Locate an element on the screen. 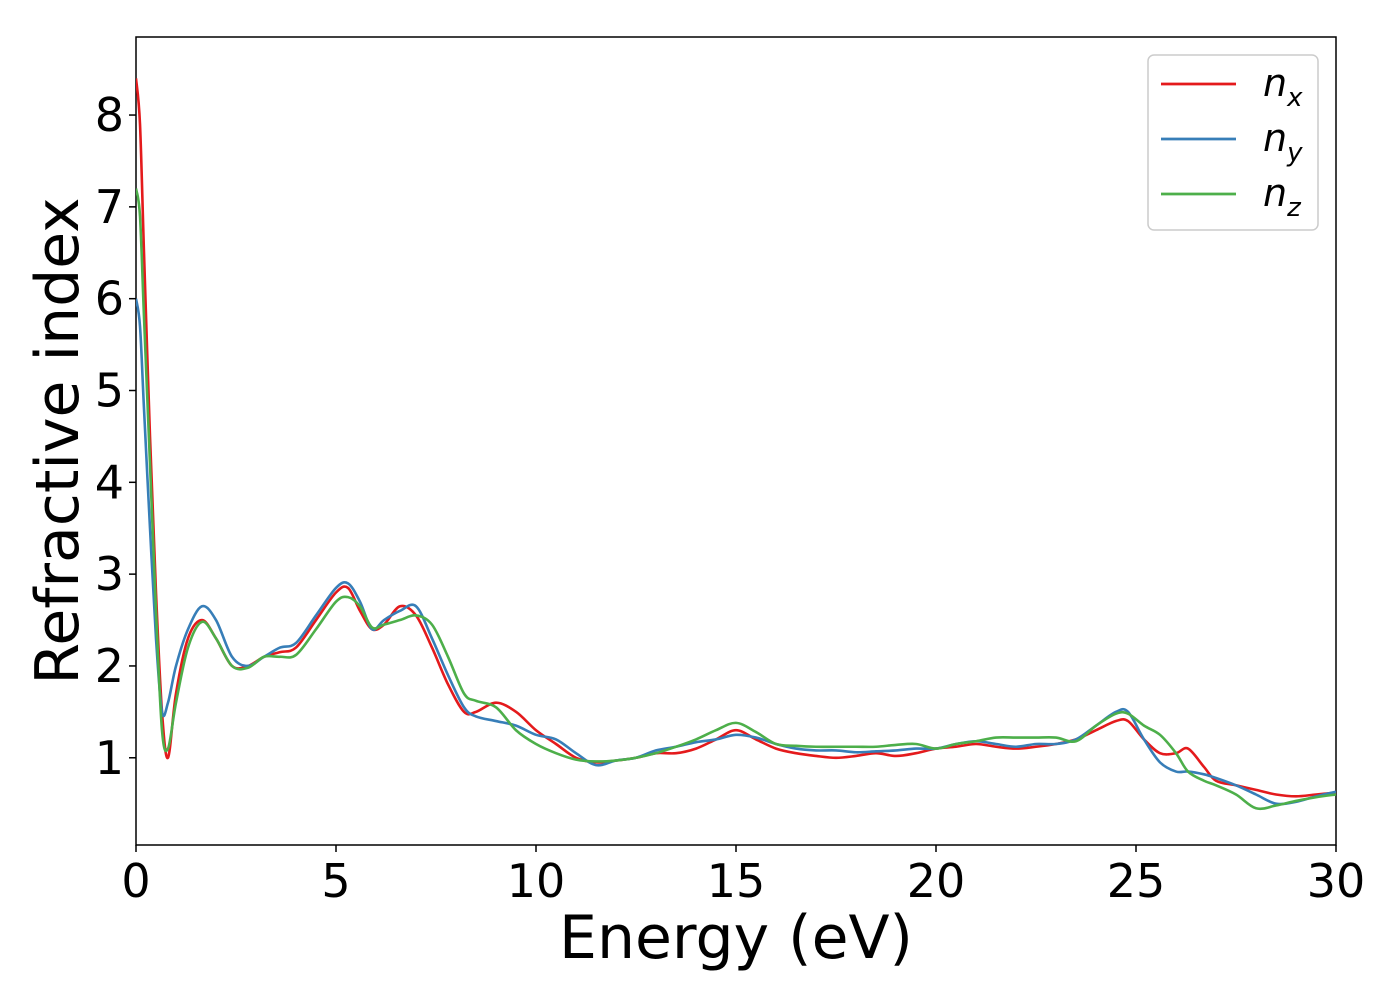 This screenshot has height=1000, width=1400. y-tick-label: 2 is located at coordinates (109, 666).